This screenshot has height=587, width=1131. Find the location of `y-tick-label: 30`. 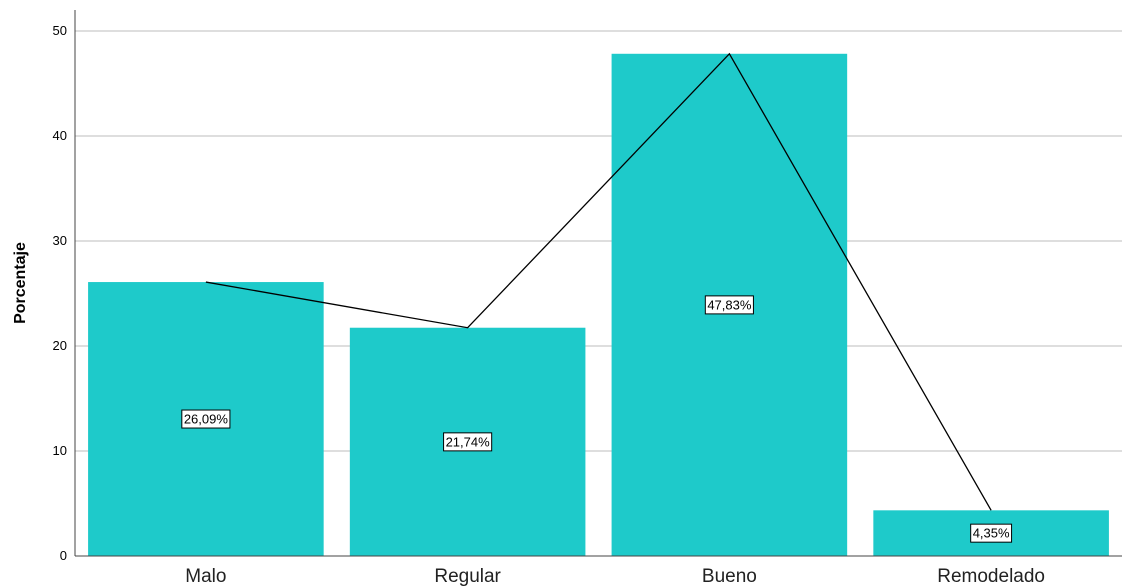

y-tick-label: 30 is located at coordinates (60, 240).